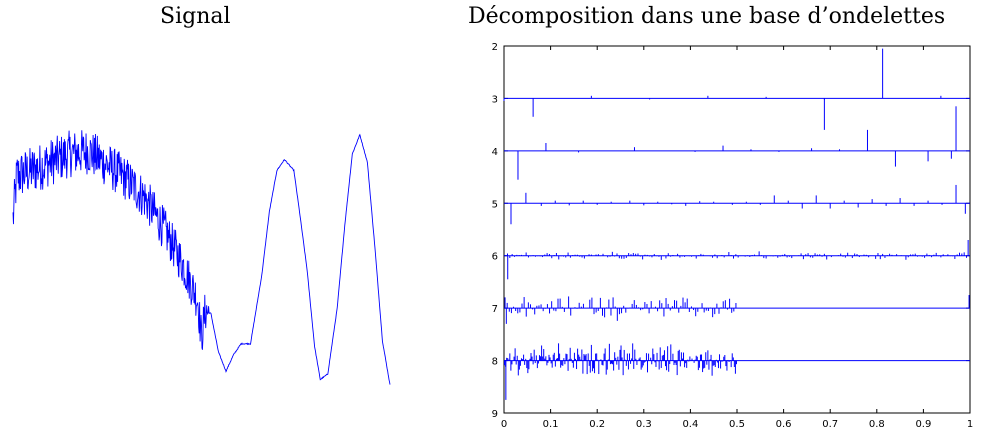  What do you see at coordinates (877, 424) in the screenshot?
I see `x-tick-label: 0.8` at bounding box center [877, 424].